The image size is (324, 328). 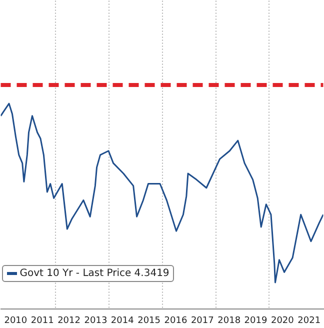 What do you see at coordinates (202, 321) in the screenshot?
I see `x-tick-label: 2017` at bounding box center [202, 321].